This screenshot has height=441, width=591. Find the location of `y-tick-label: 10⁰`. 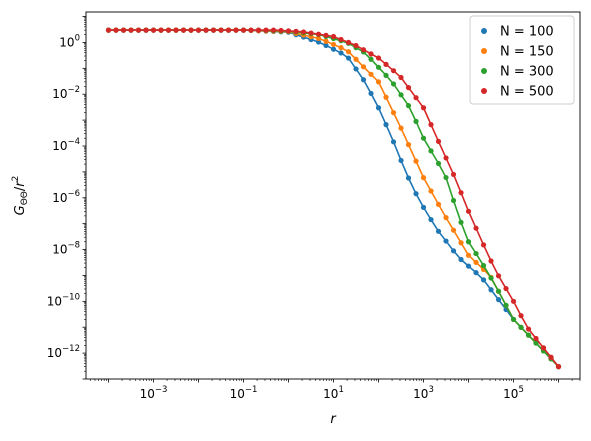

y-tick-label: 10⁰ is located at coordinates (69, 41).